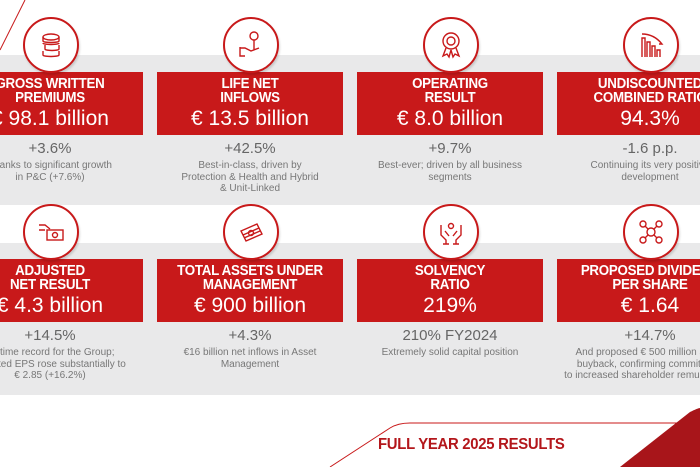 The image size is (700, 467). What do you see at coordinates (250, 165) in the screenshot?
I see `desc-line: Best-in-class, driven by` at bounding box center [250, 165].